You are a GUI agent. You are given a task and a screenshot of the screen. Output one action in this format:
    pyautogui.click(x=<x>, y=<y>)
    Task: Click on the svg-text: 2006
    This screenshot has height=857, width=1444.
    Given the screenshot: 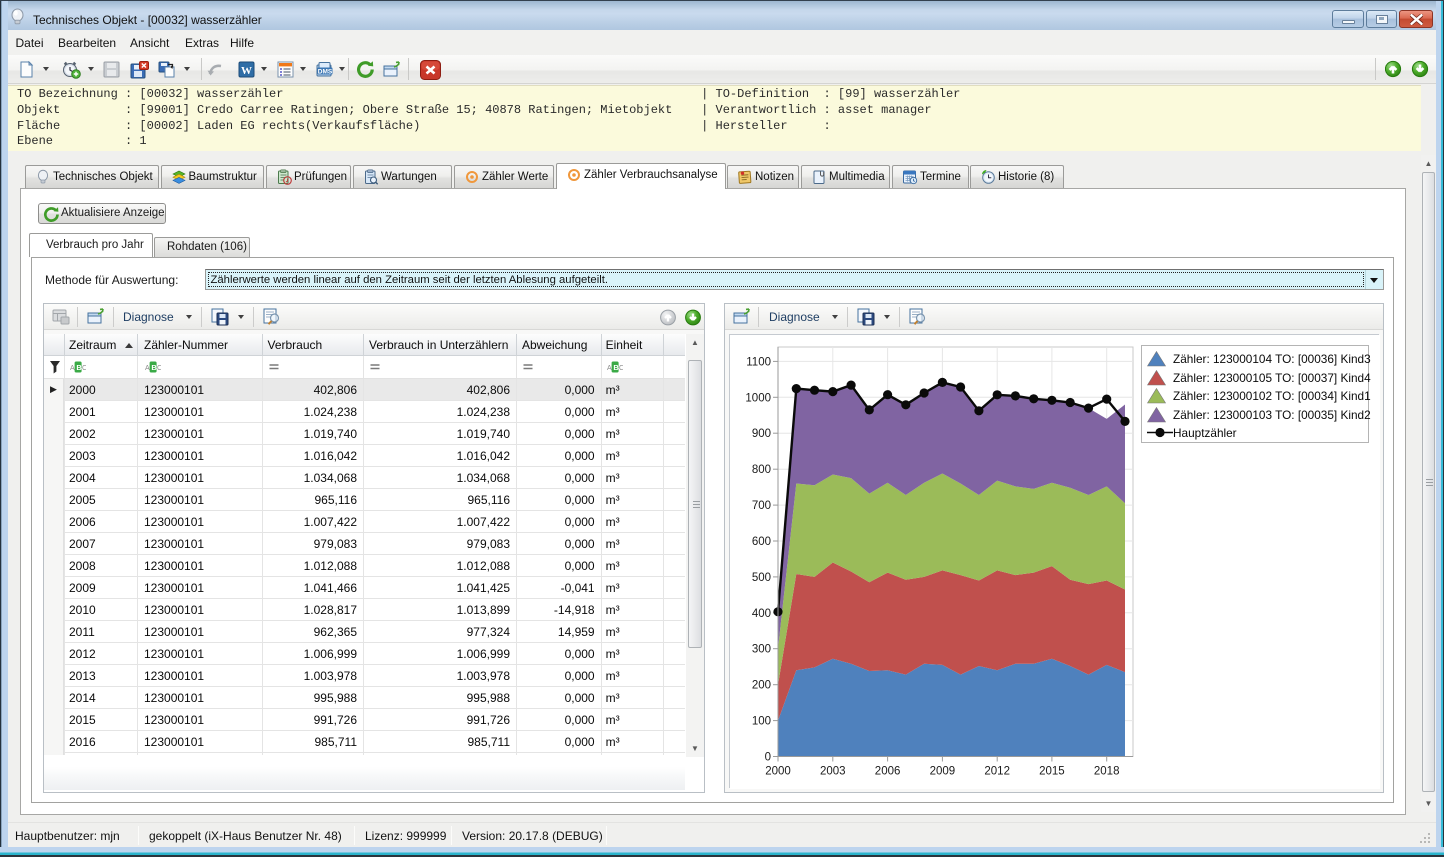 What is the action you would take?
    pyautogui.click(x=888, y=772)
    